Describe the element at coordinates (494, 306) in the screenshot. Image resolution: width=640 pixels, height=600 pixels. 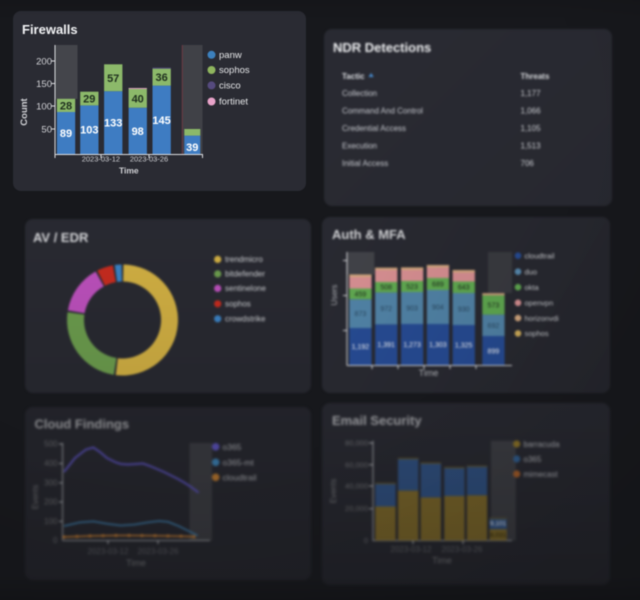
I see `svg-text: 573` at that location.